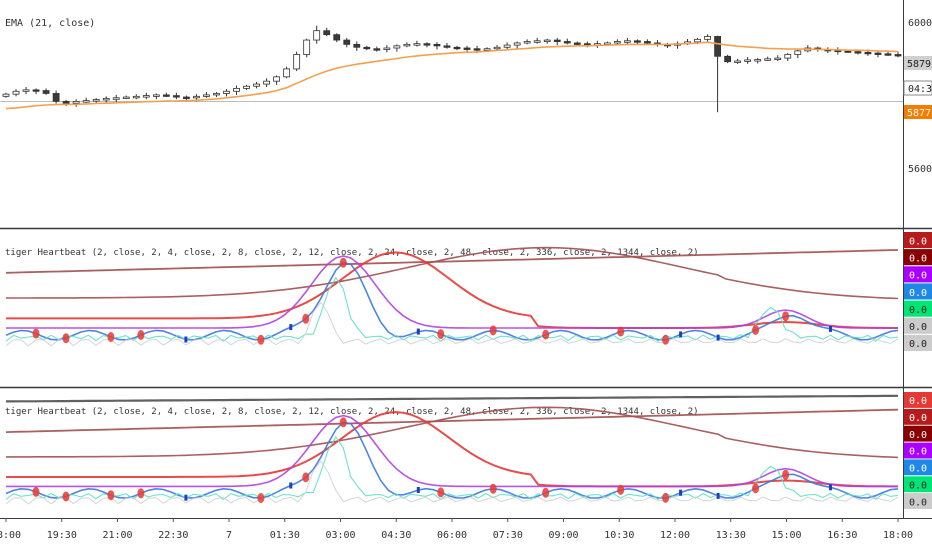 The image size is (932, 554). I want to click on countdown-tag: 04:35, so click(920, 89).